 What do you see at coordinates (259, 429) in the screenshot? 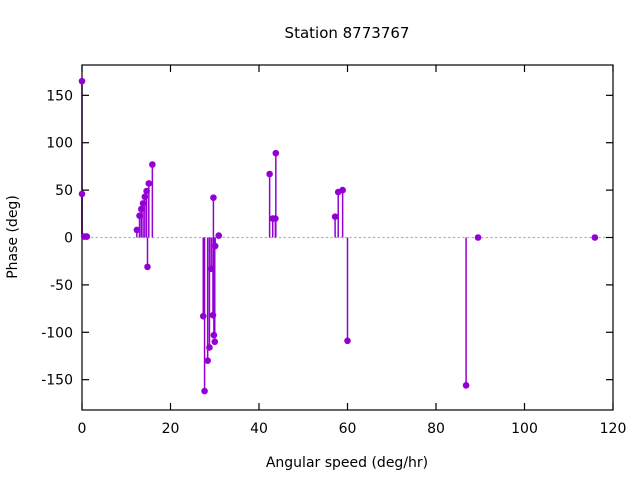
I see `x-tick-label: 40` at bounding box center [259, 429].